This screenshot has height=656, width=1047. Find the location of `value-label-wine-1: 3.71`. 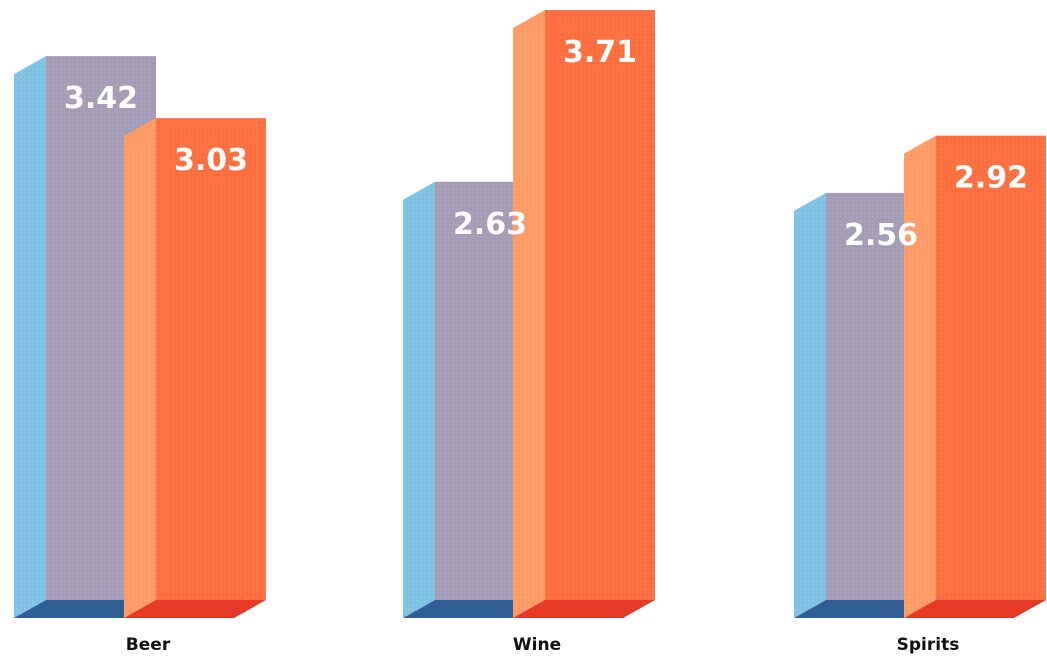

value-label-wine-1: 3.71 is located at coordinates (600, 52).